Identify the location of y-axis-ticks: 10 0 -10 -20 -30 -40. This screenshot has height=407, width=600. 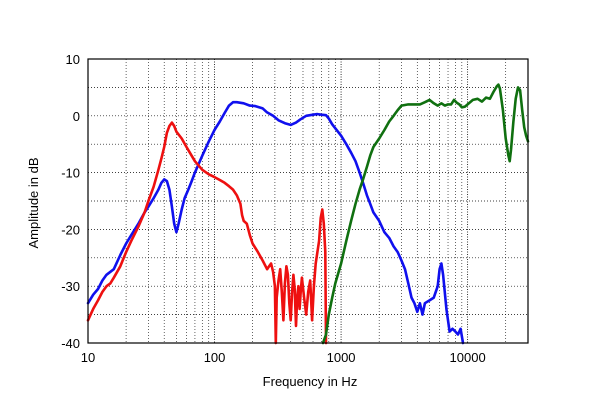
(70, 201).